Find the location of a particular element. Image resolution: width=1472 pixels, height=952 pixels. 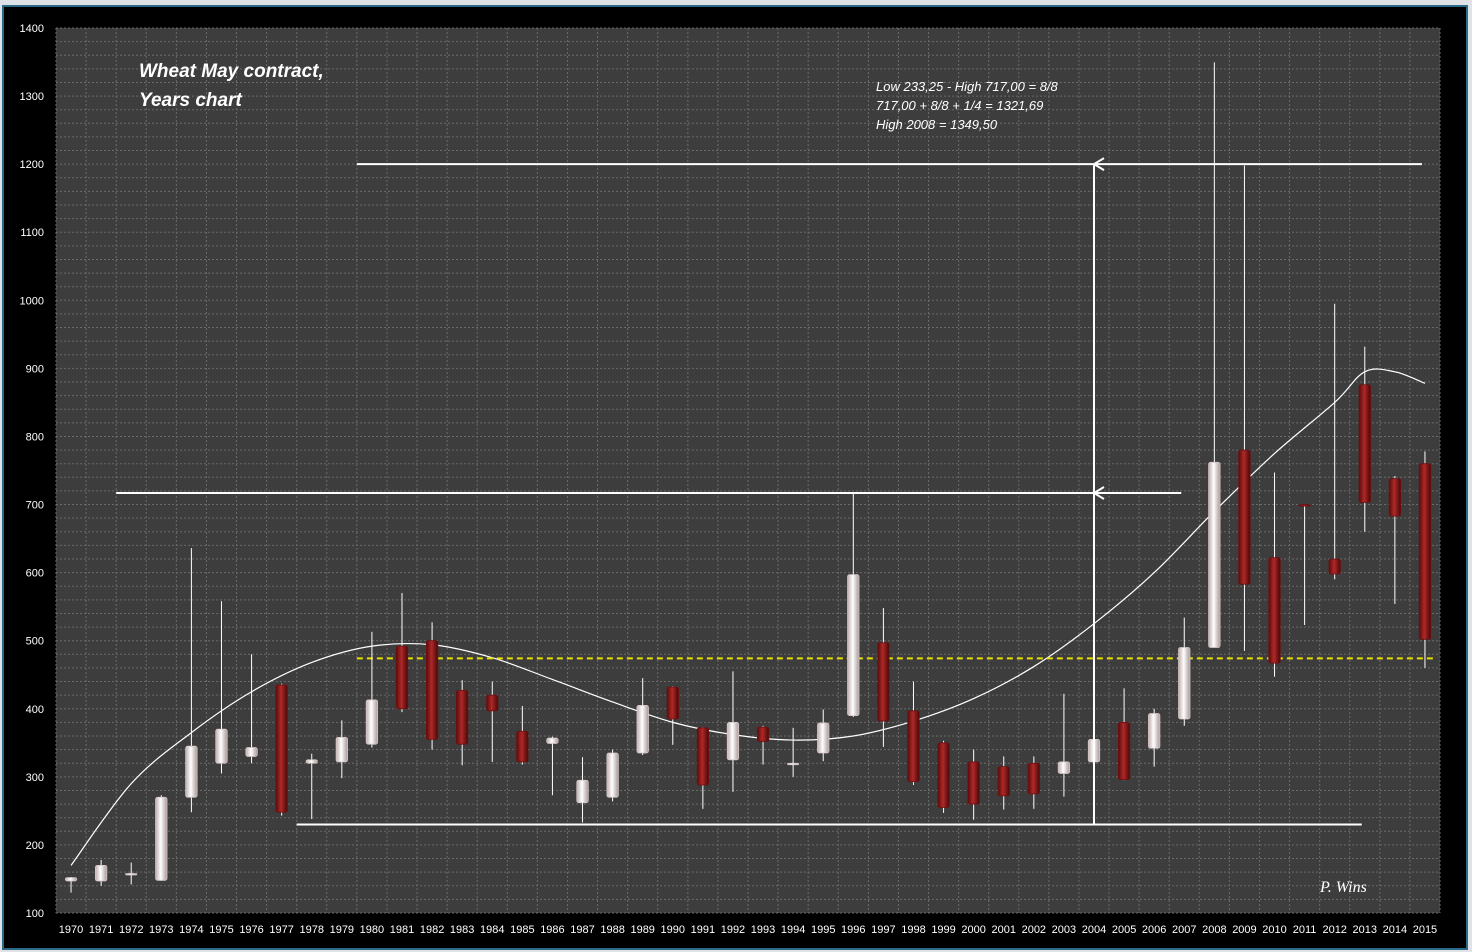

candle-1997 is located at coordinates (883, 677).